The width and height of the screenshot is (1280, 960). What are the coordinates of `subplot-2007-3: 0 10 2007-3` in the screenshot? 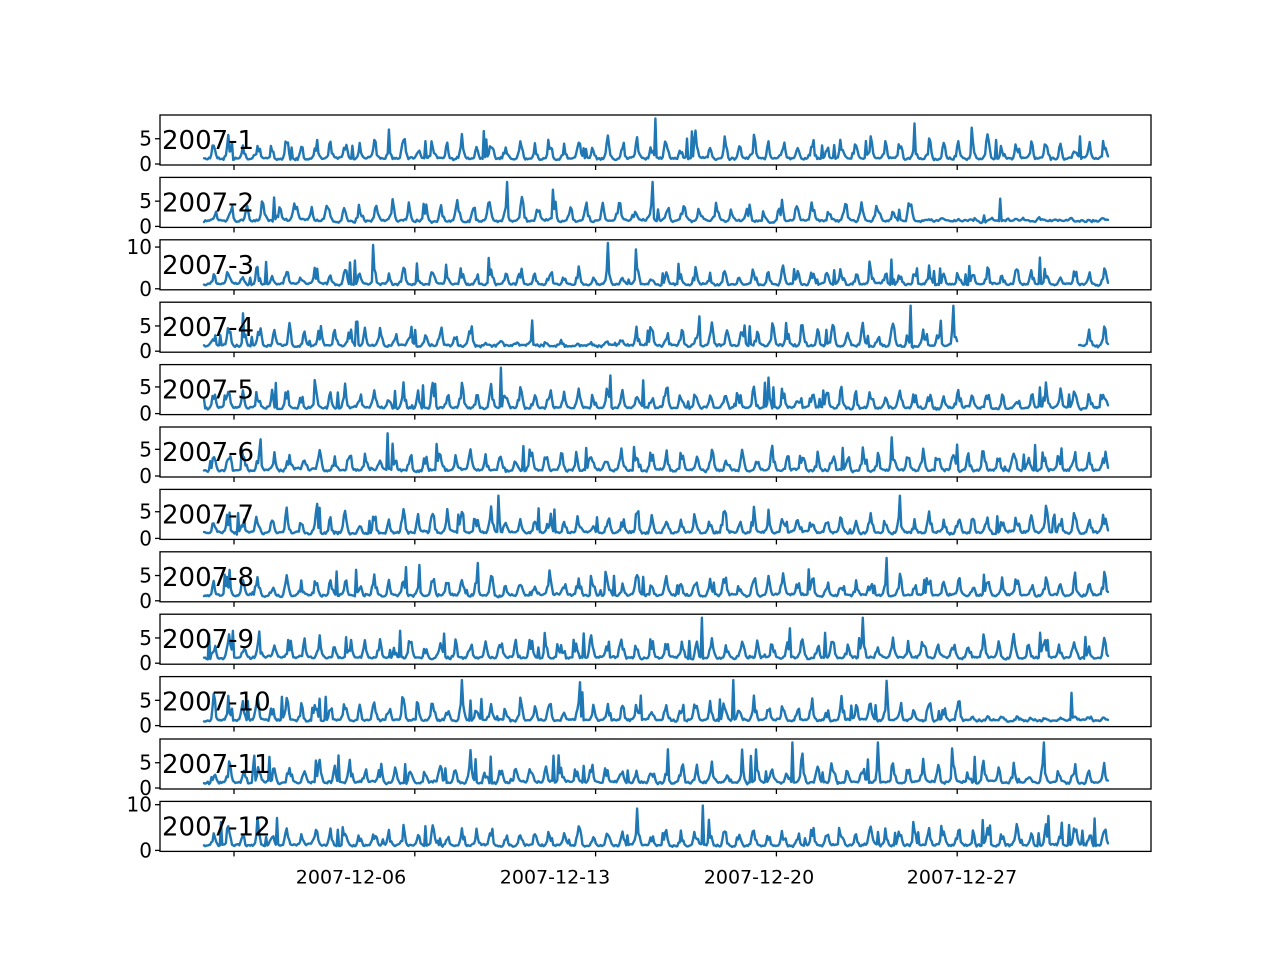 It's located at (639, 268).